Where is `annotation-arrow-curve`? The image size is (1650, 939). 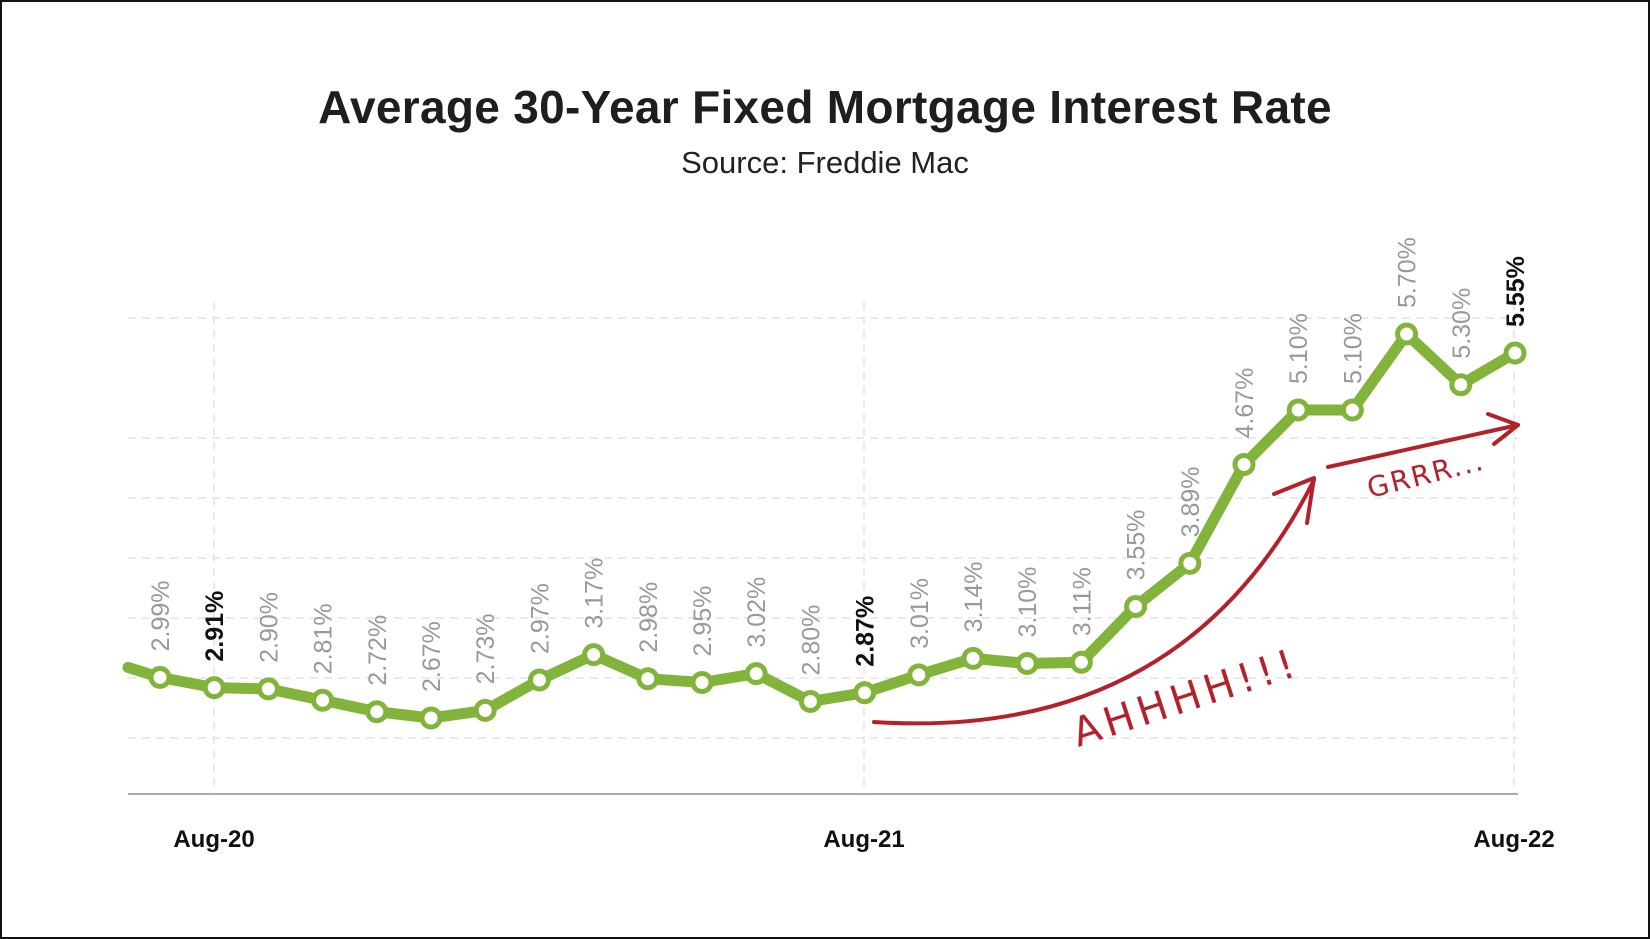
annotation-arrow-curve is located at coordinates (1094, 602).